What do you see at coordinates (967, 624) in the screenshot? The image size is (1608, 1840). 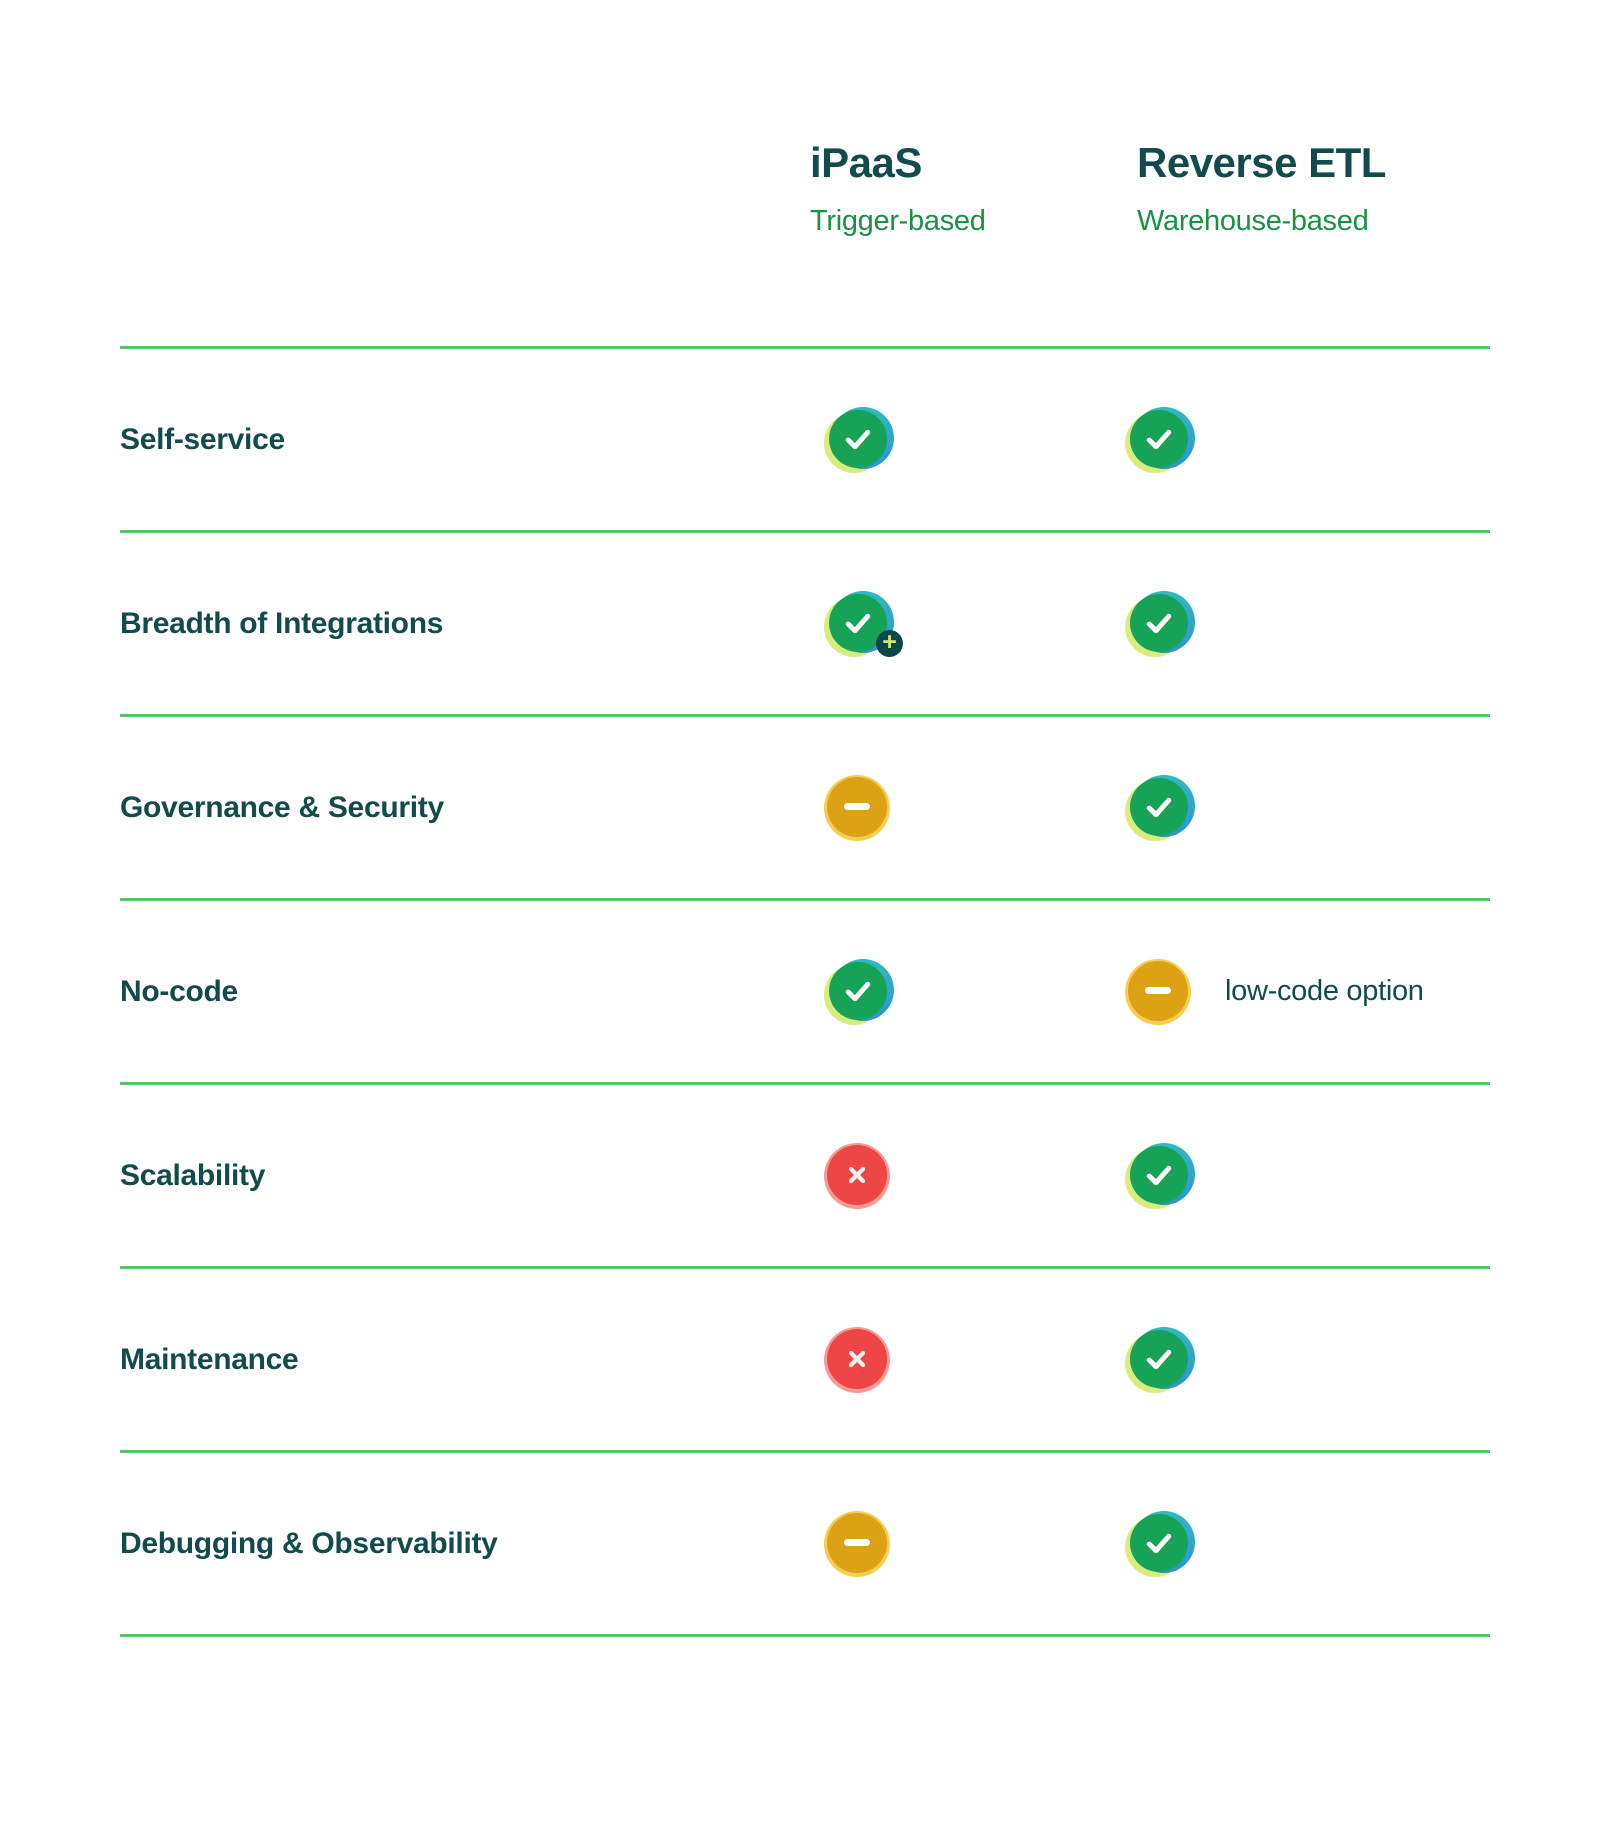 I see `ipaas-cell: +` at bounding box center [967, 624].